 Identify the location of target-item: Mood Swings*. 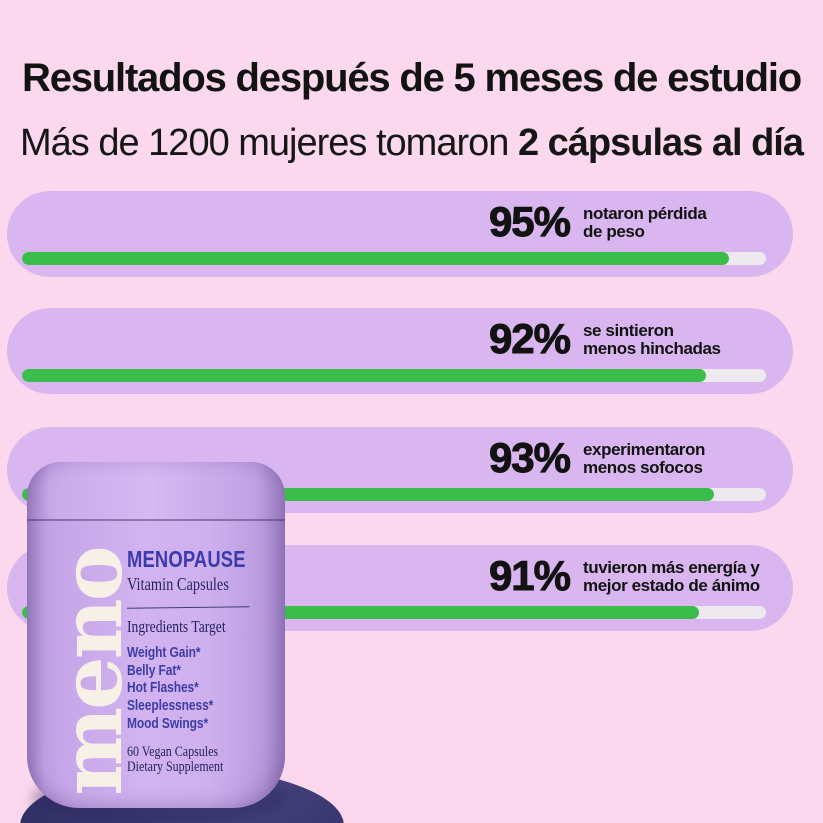
(168, 723).